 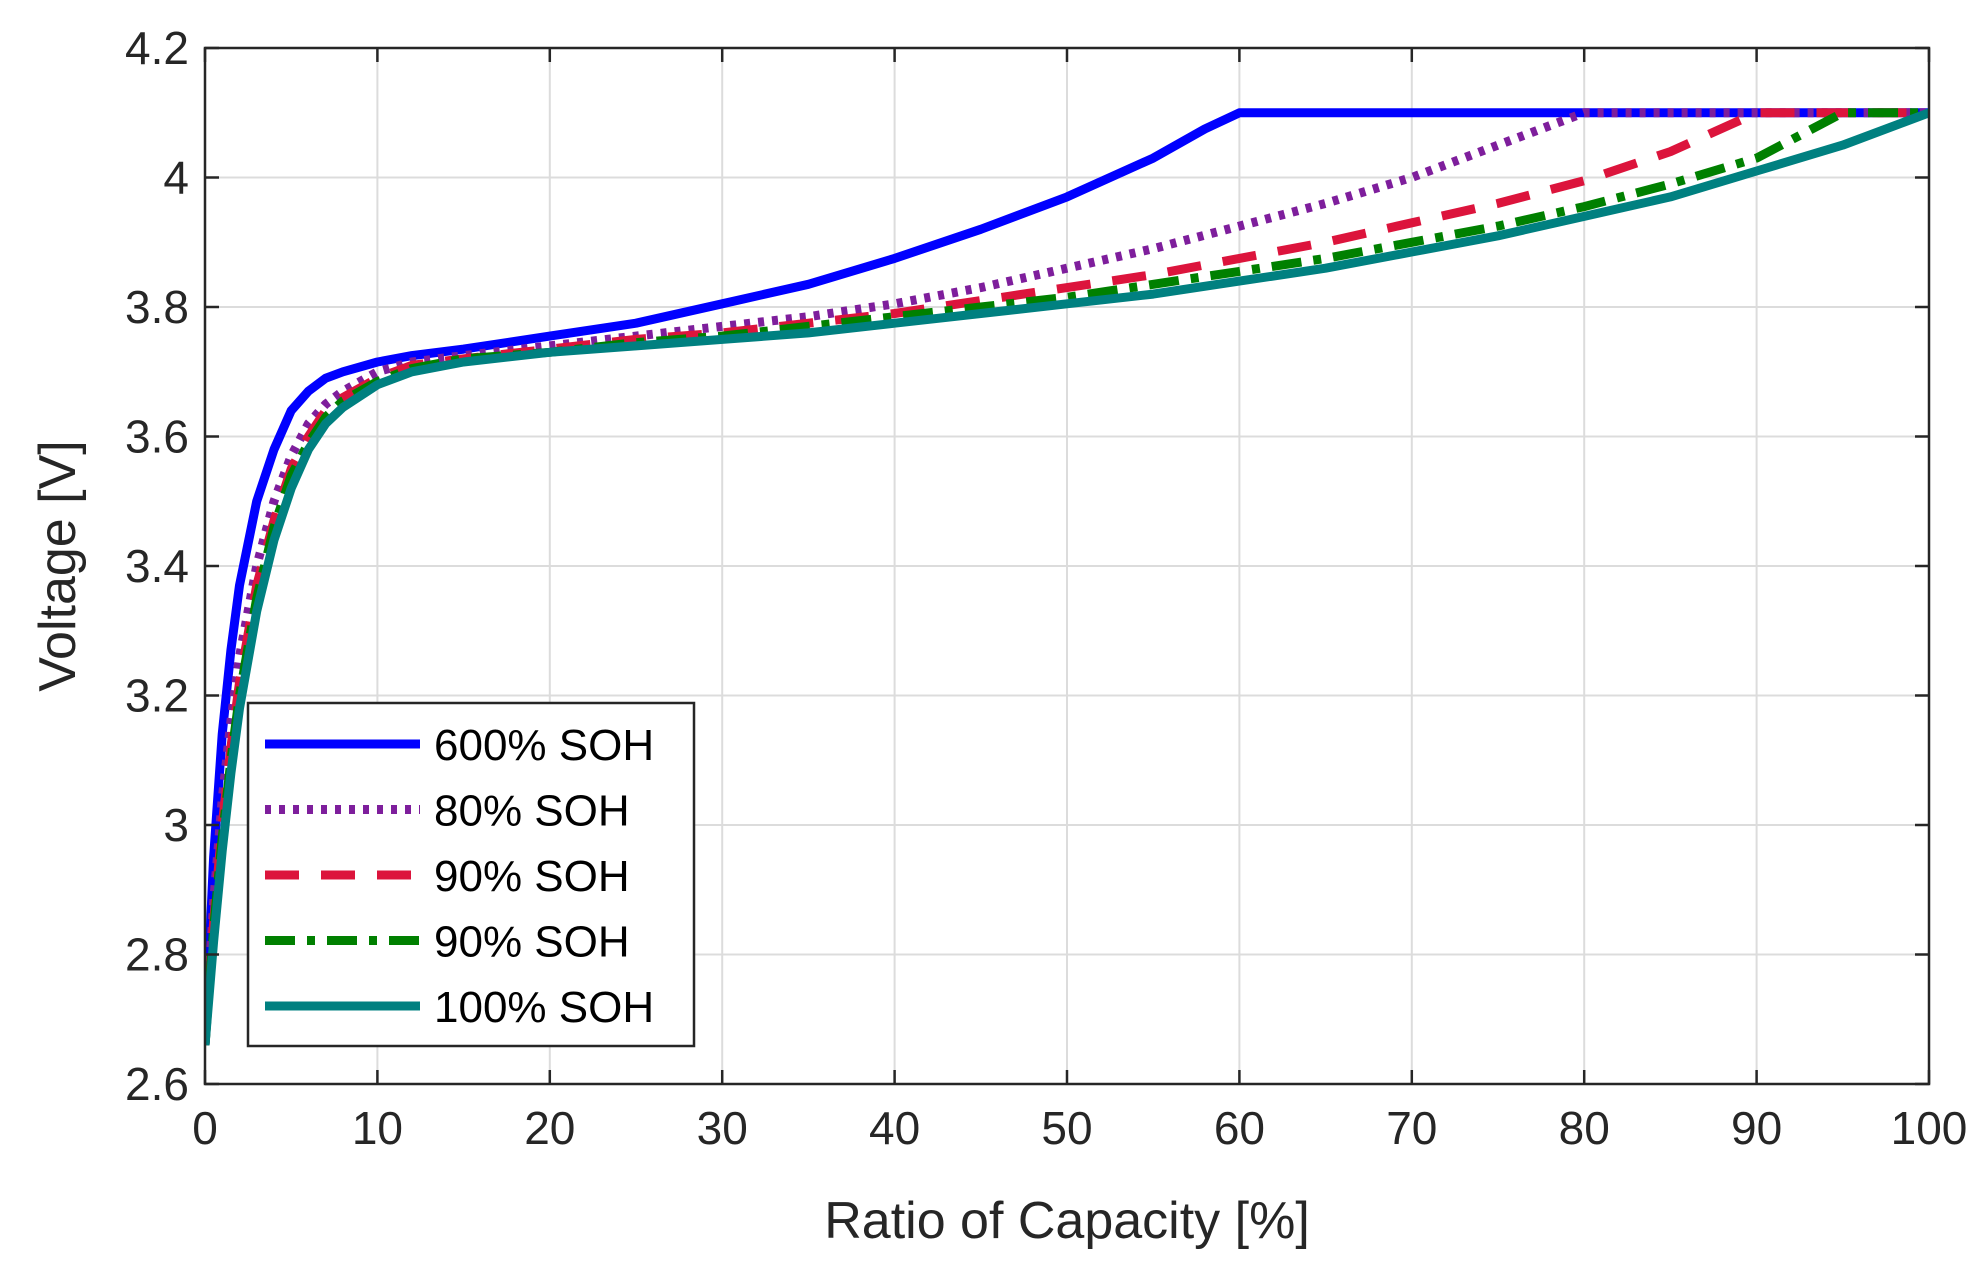 I want to click on legend: 600% SOH 80% SOH 90% SOH 90% SOH 100% SOH, so click(x=471, y=874).